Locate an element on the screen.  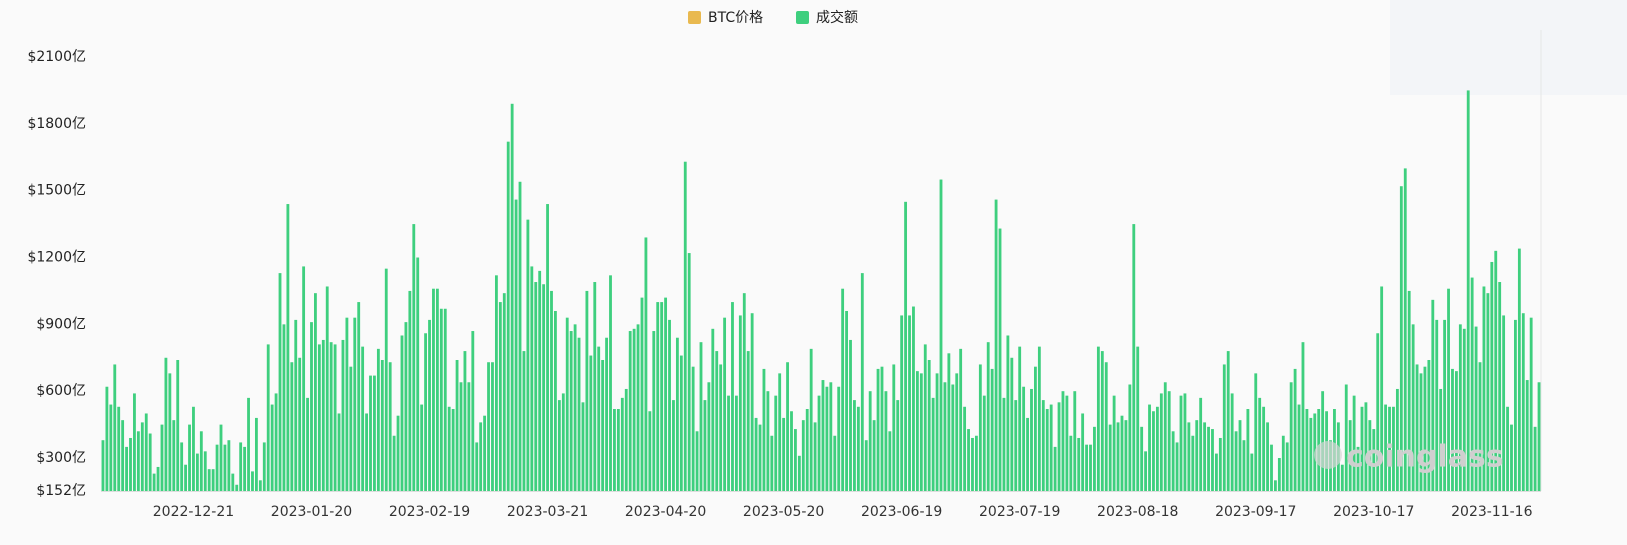
y-tick-label: $1500亿 is located at coordinates (56, 191).